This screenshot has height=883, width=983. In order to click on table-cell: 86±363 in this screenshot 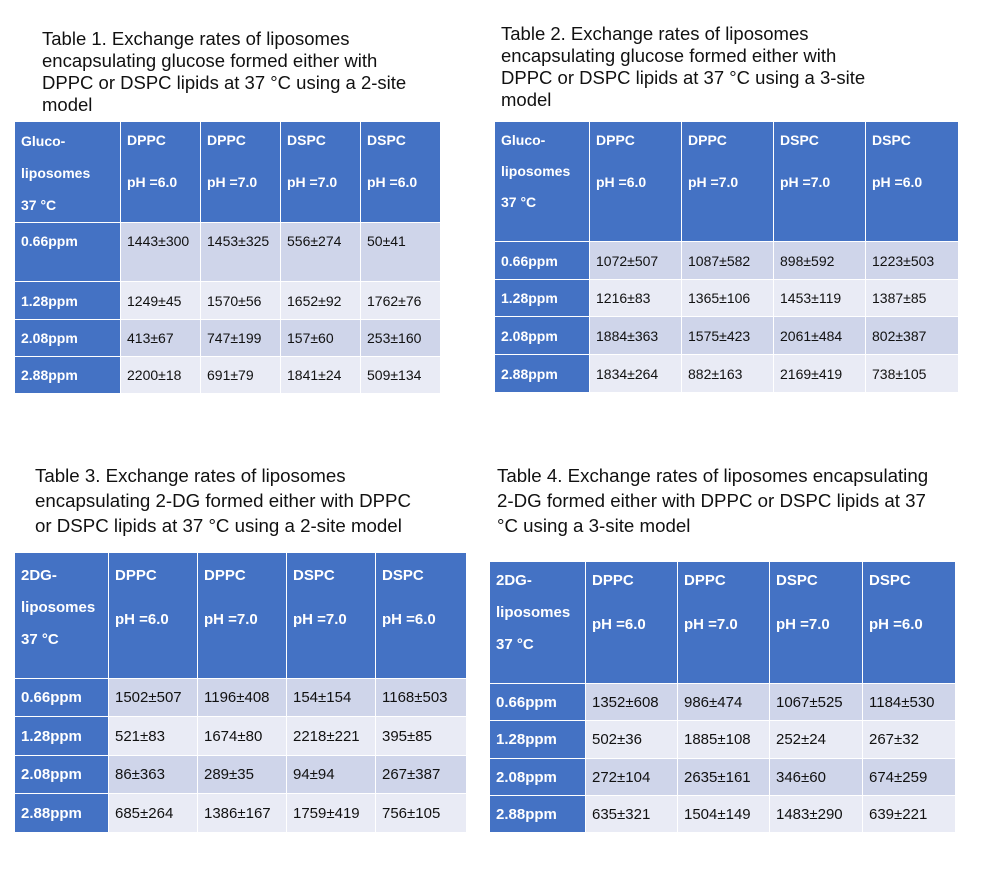, I will do `click(153, 774)`.